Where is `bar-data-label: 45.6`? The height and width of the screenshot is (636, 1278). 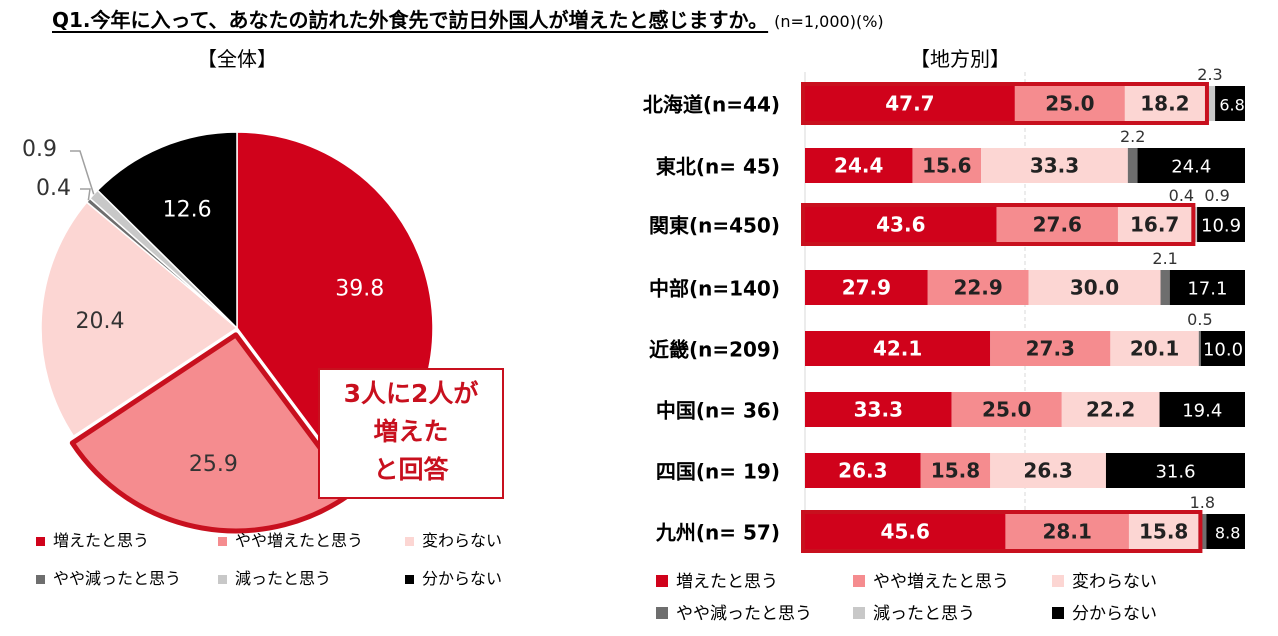
bar-data-label: 45.6 is located at coordinates (905, 532).